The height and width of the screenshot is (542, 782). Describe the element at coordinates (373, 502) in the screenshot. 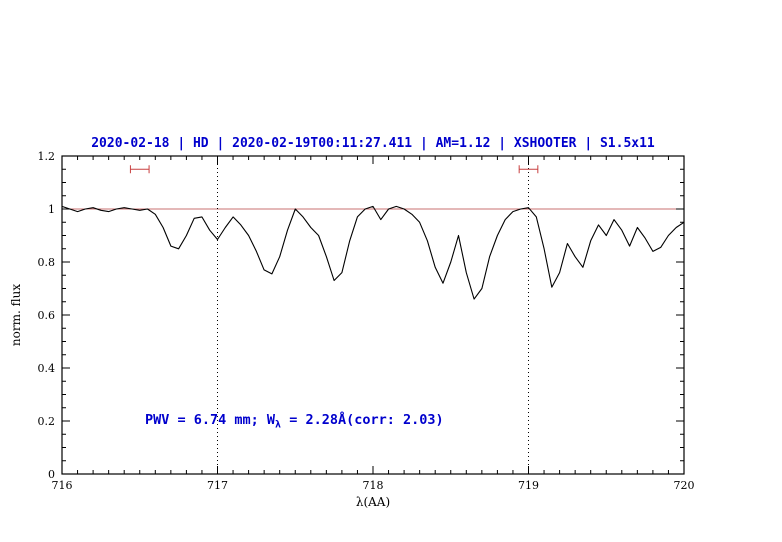

I see `x-axis-label: λ(AA)` at that location.